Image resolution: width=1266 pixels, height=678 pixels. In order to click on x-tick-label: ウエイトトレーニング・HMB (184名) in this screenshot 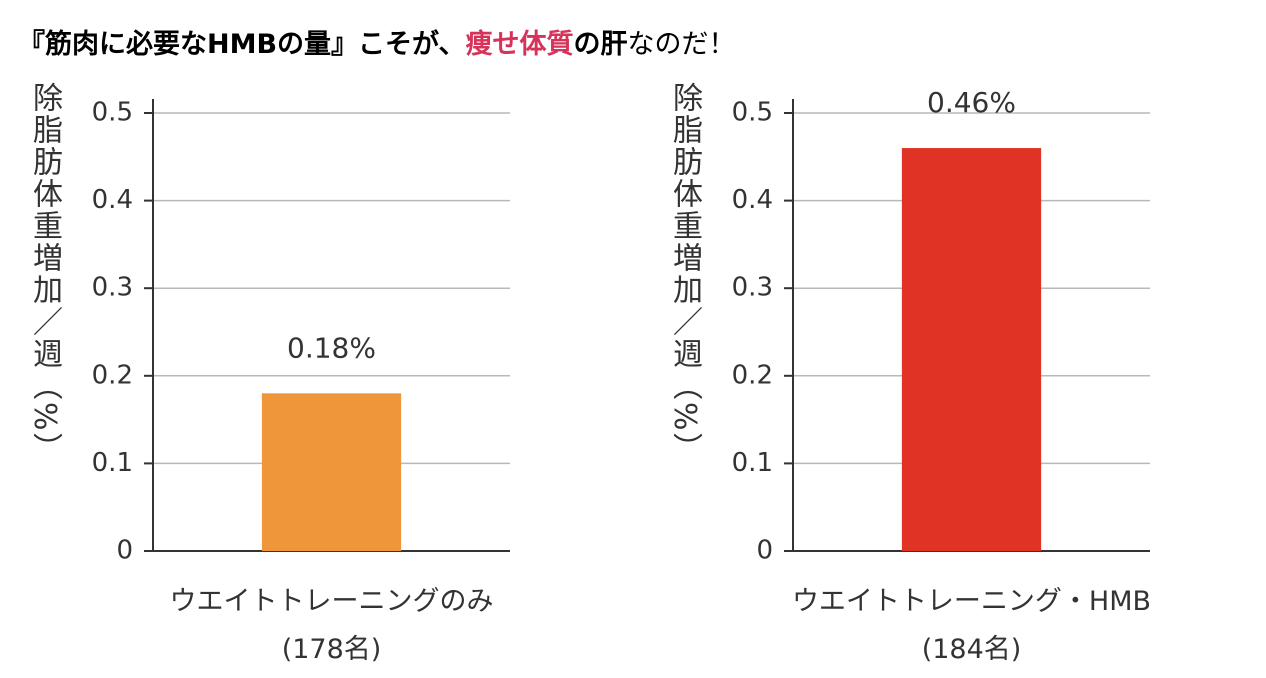, I will do `click(971, 625)`.